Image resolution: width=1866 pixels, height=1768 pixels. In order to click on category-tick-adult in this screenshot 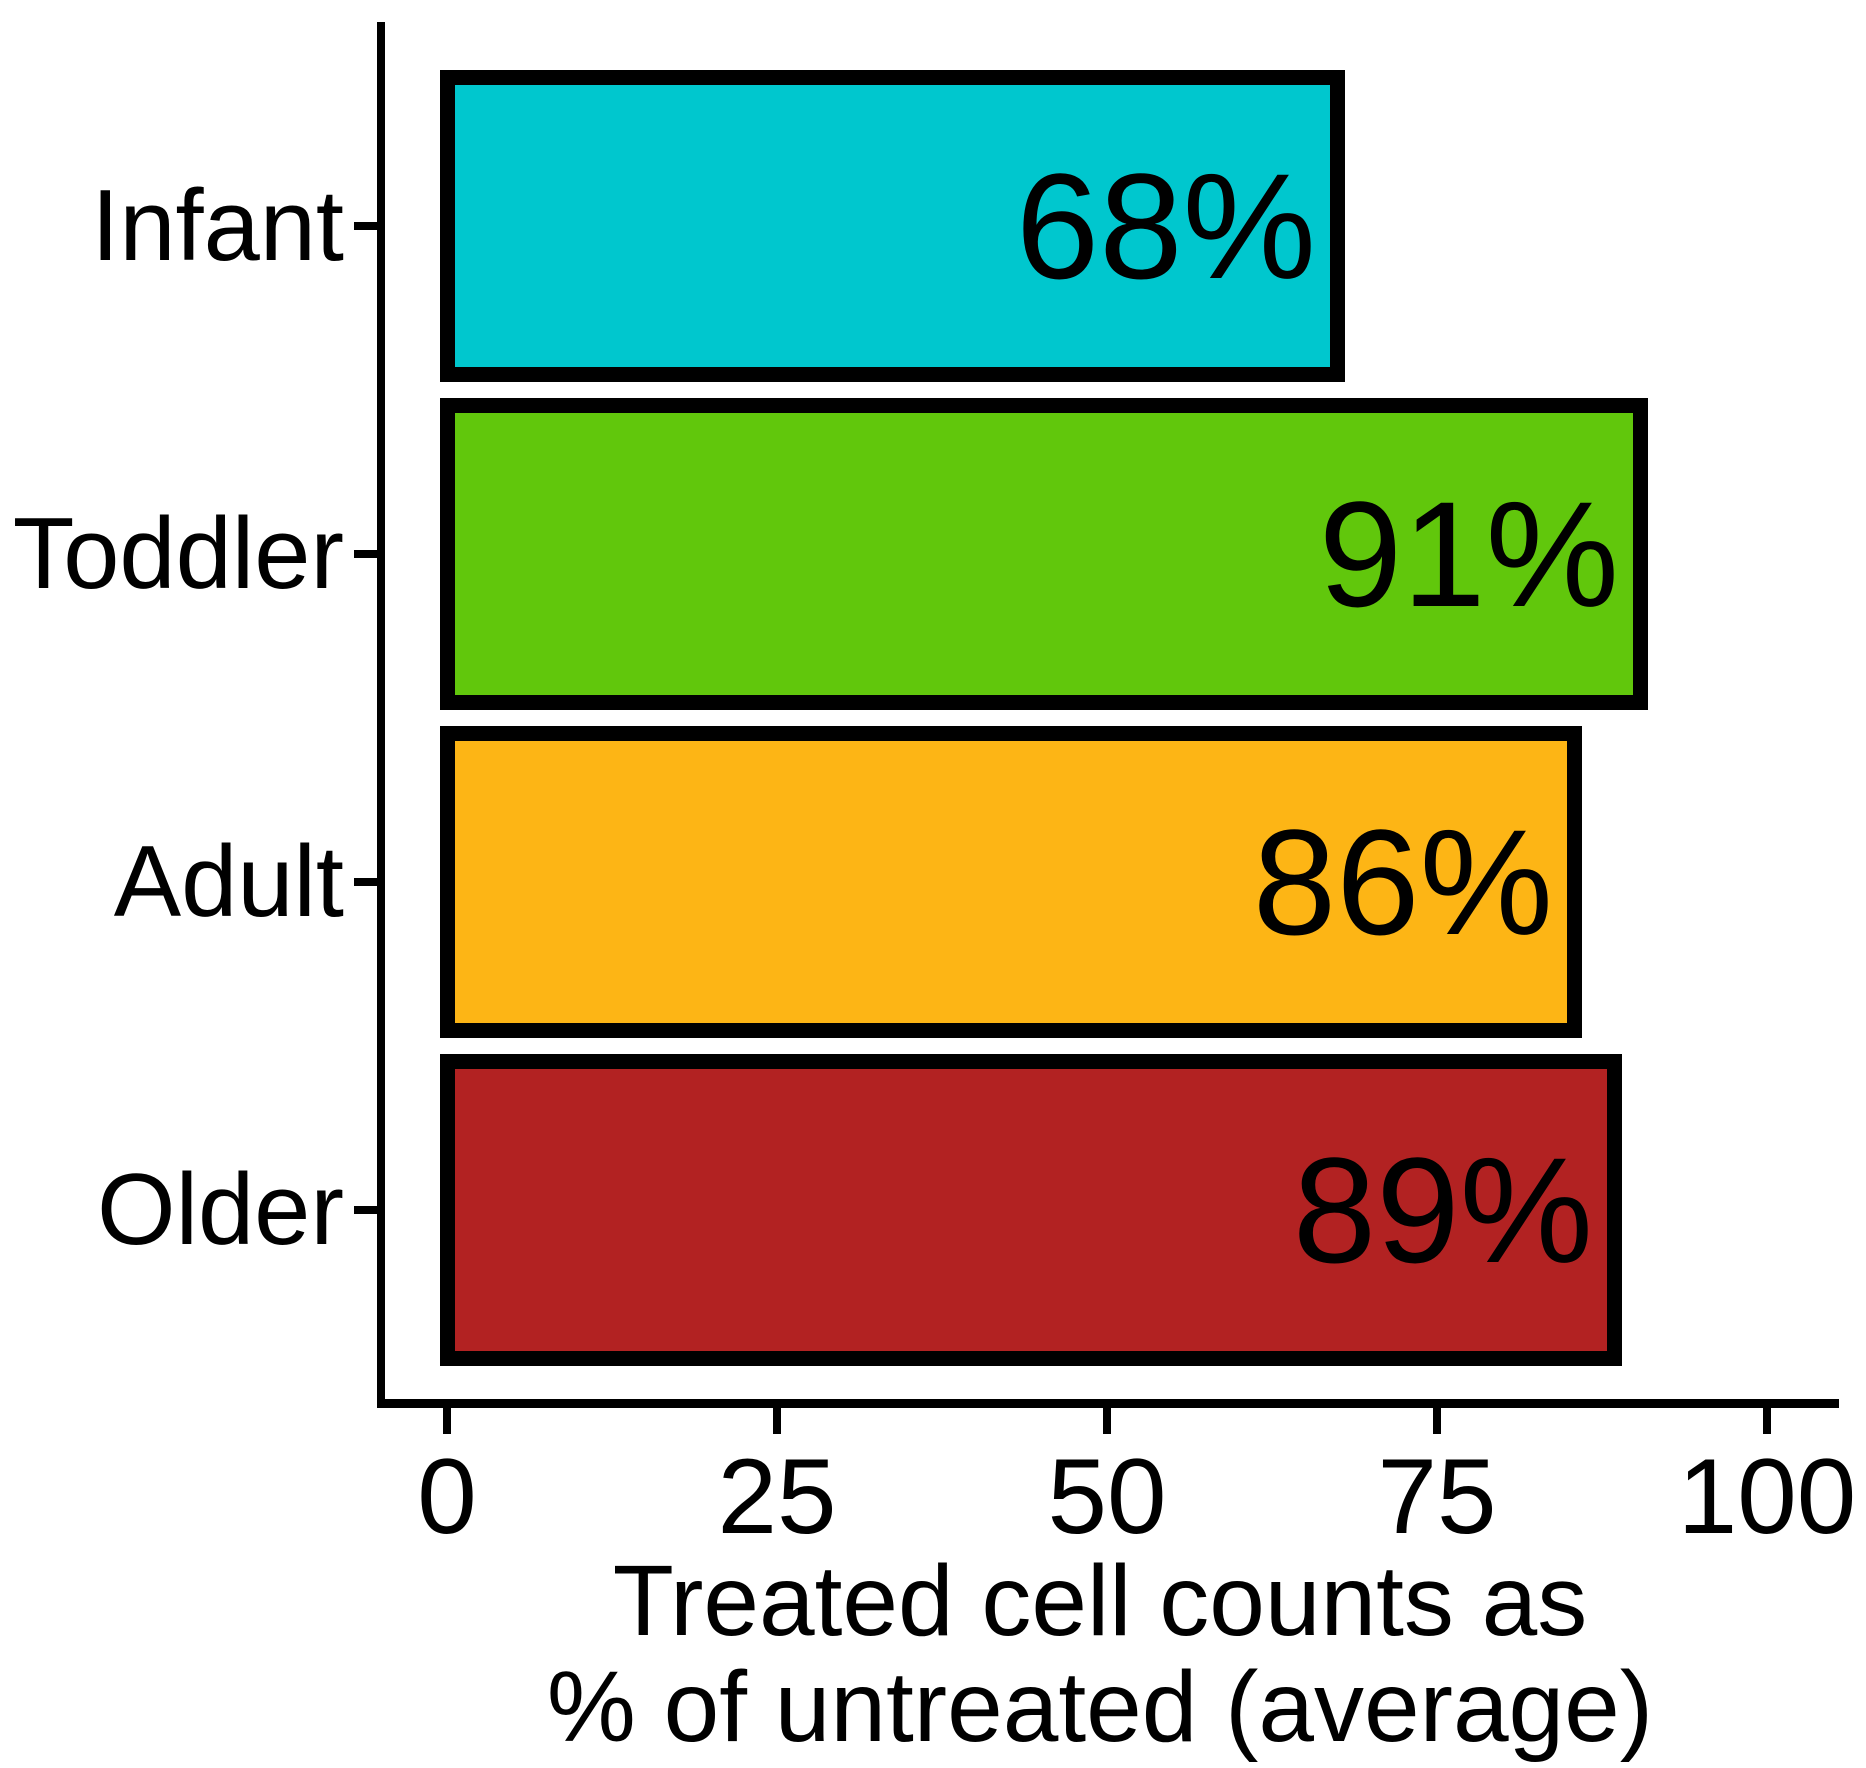, I will do `click(366, 882)`.